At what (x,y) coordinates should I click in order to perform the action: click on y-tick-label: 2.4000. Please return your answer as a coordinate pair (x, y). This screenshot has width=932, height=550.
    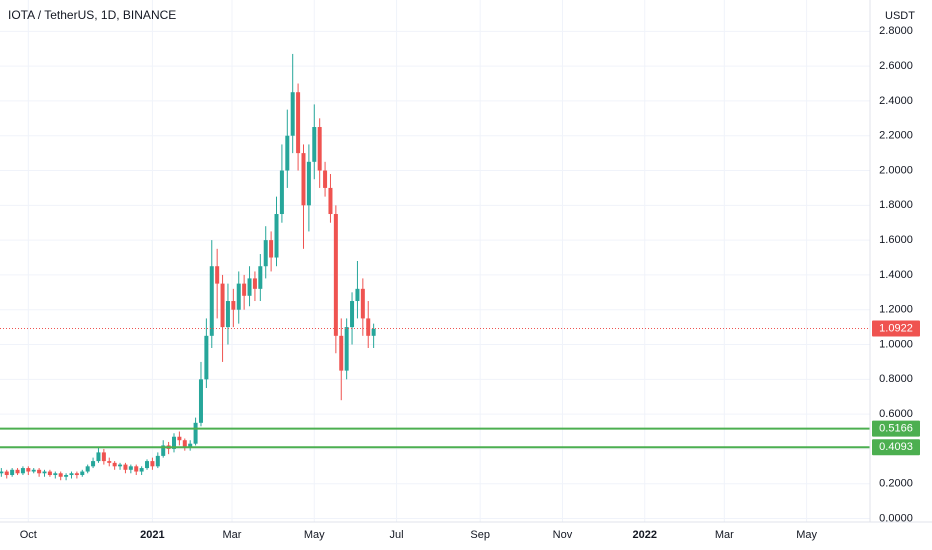
    Looking at the image, I should click on (896, 101).